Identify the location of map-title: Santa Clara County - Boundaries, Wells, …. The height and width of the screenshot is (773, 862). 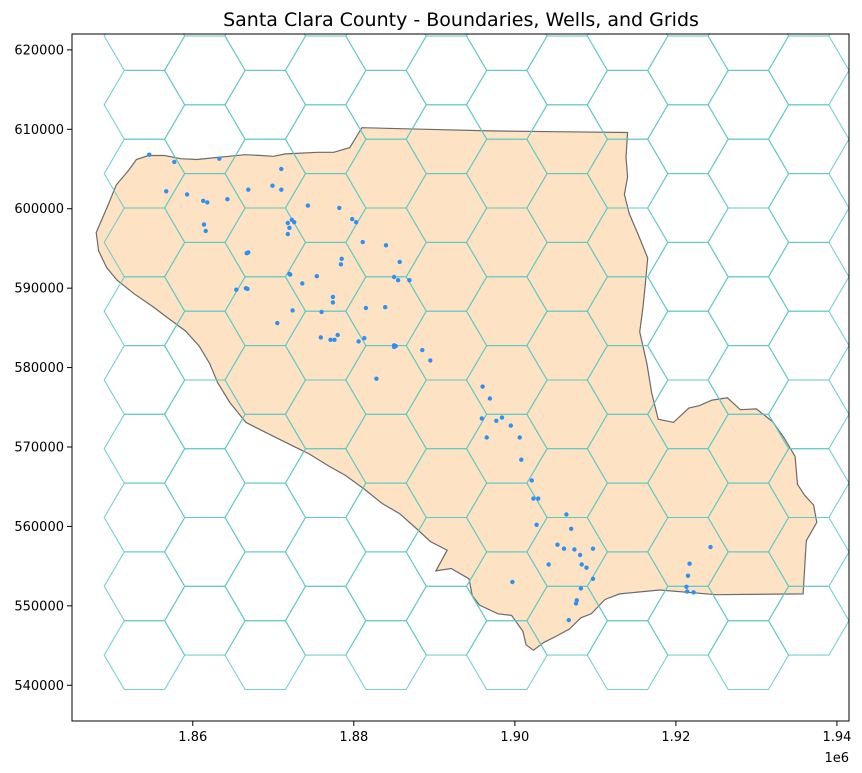
(461, 20).